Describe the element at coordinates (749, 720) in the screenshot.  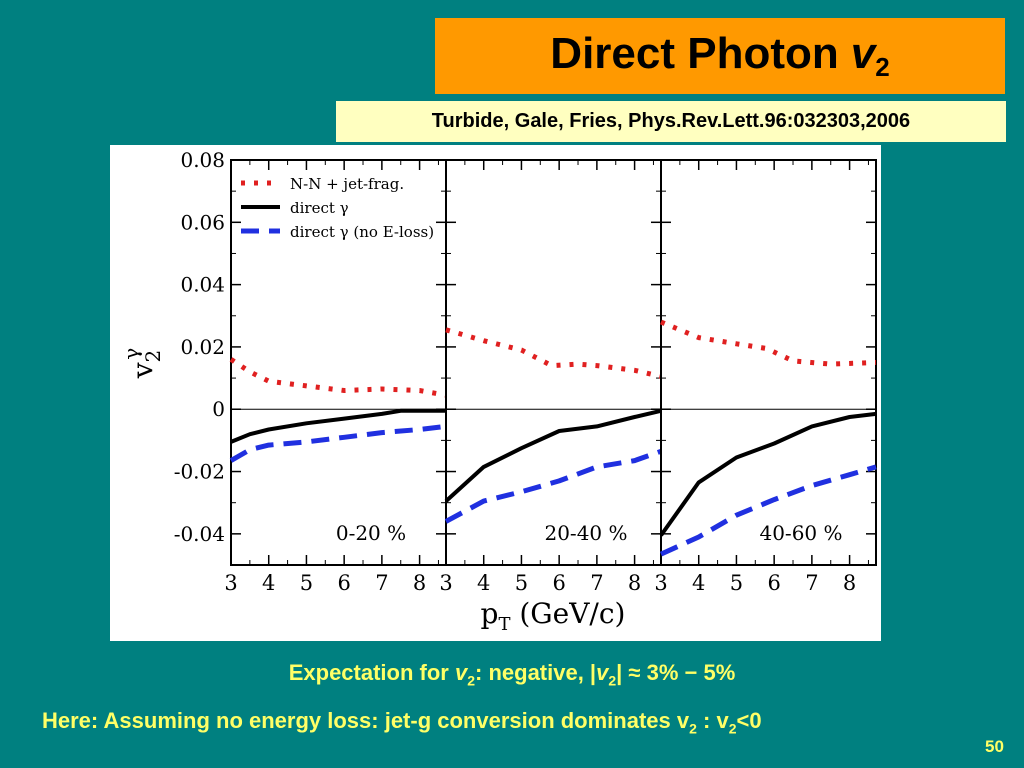
I see `assumption-end: <0` at that location.